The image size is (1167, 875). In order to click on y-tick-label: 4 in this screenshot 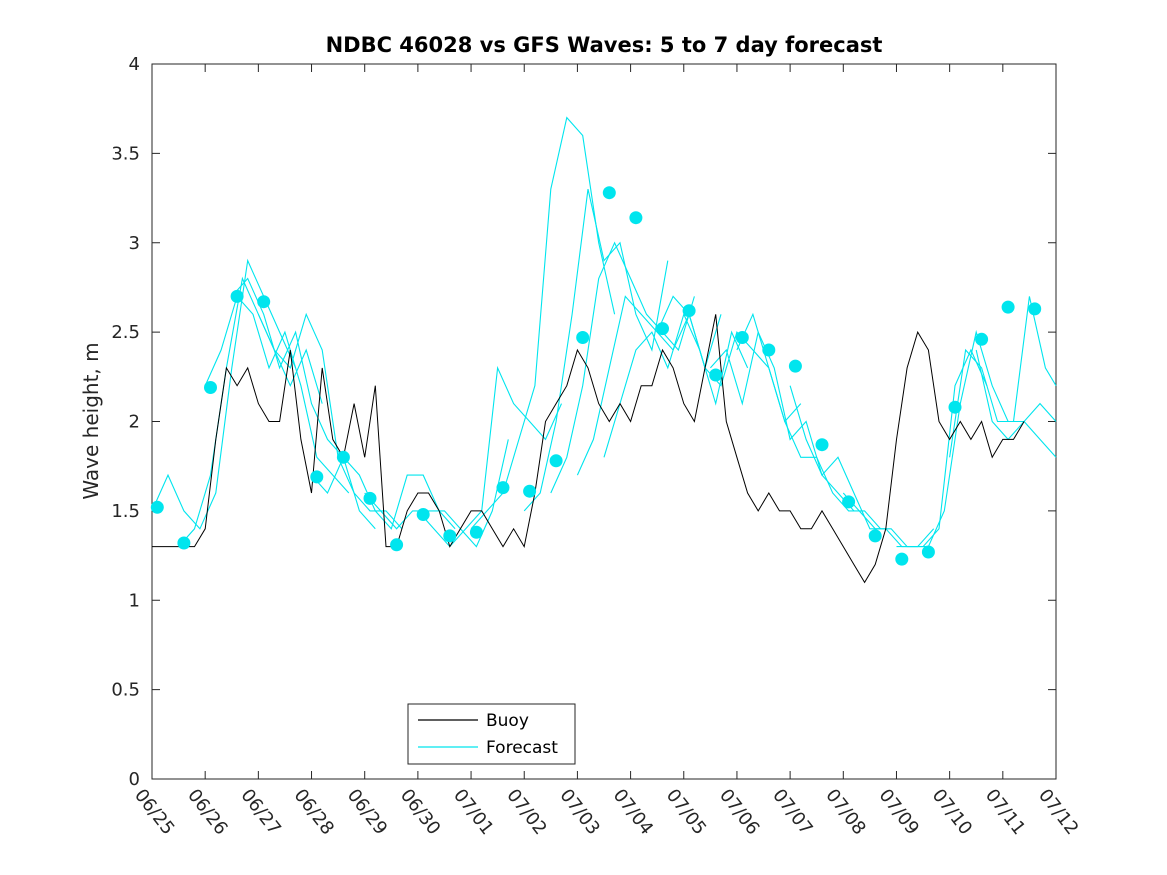, I will do `click(134, 64)`.